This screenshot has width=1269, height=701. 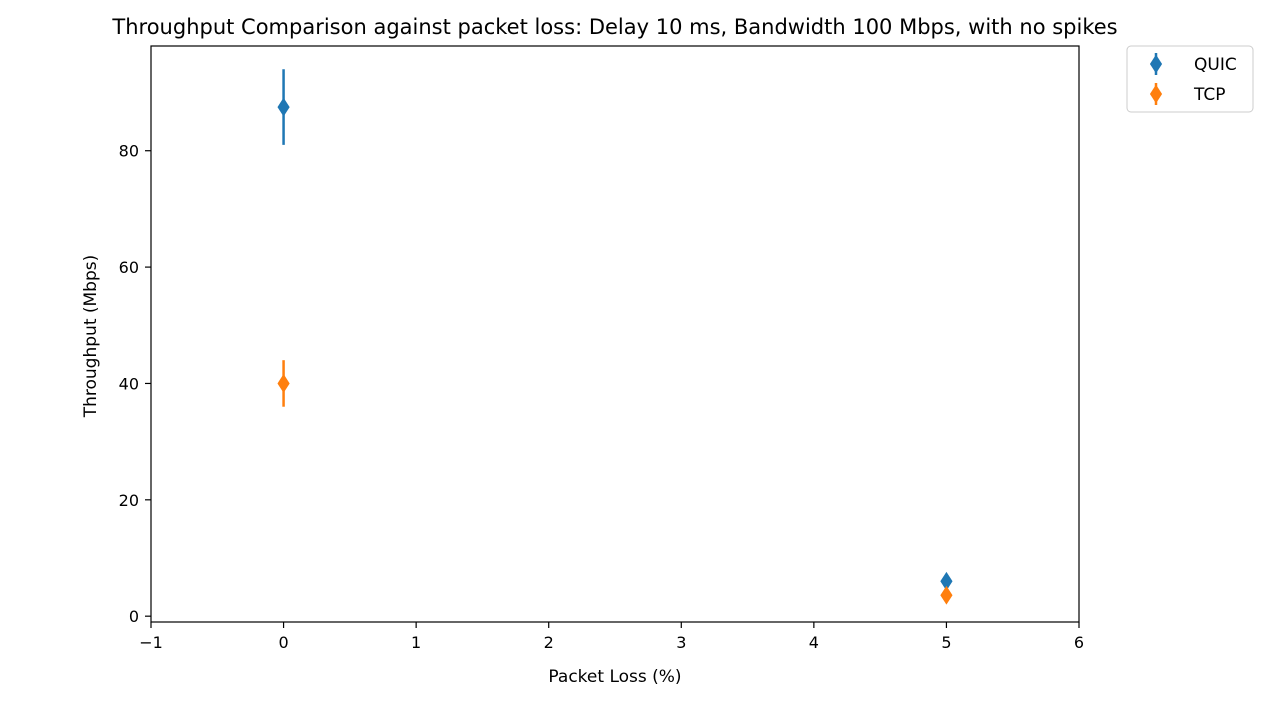 What do you see at coordinates (129, 500) in the screenshot?
I see `y-tick-label: 20` at bounding box center [129, 500].